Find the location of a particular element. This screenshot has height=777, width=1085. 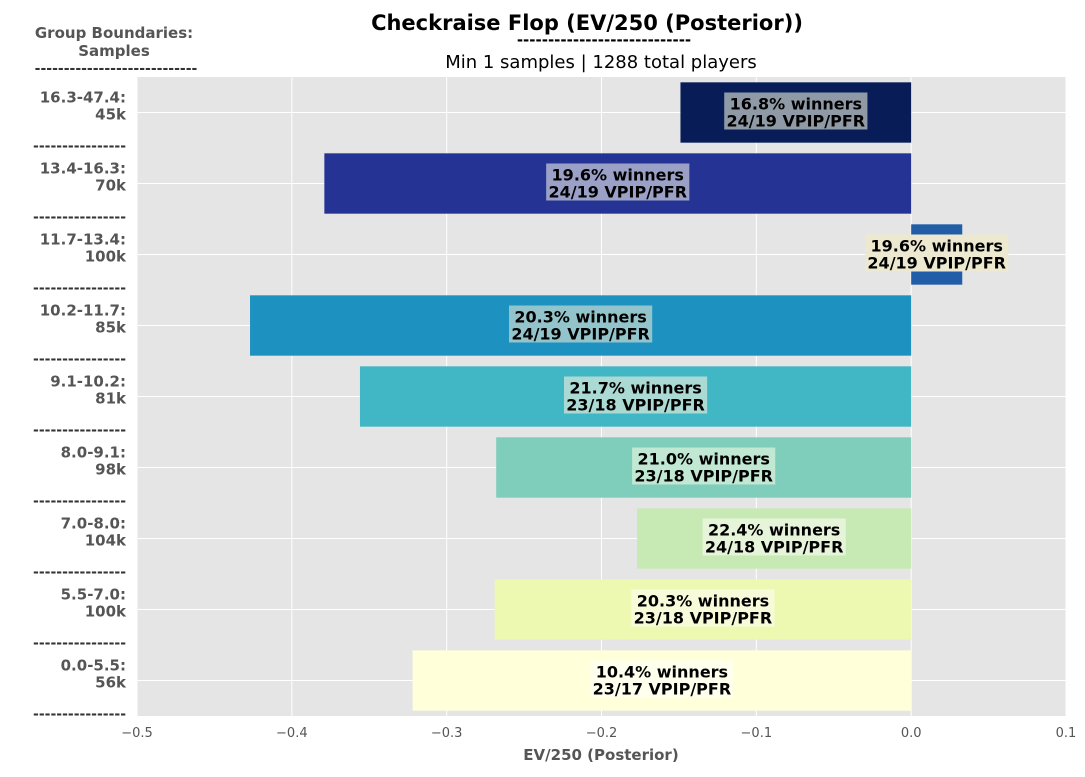

data-label-winners: 16.8% winners is located at coordinates (796, 104).